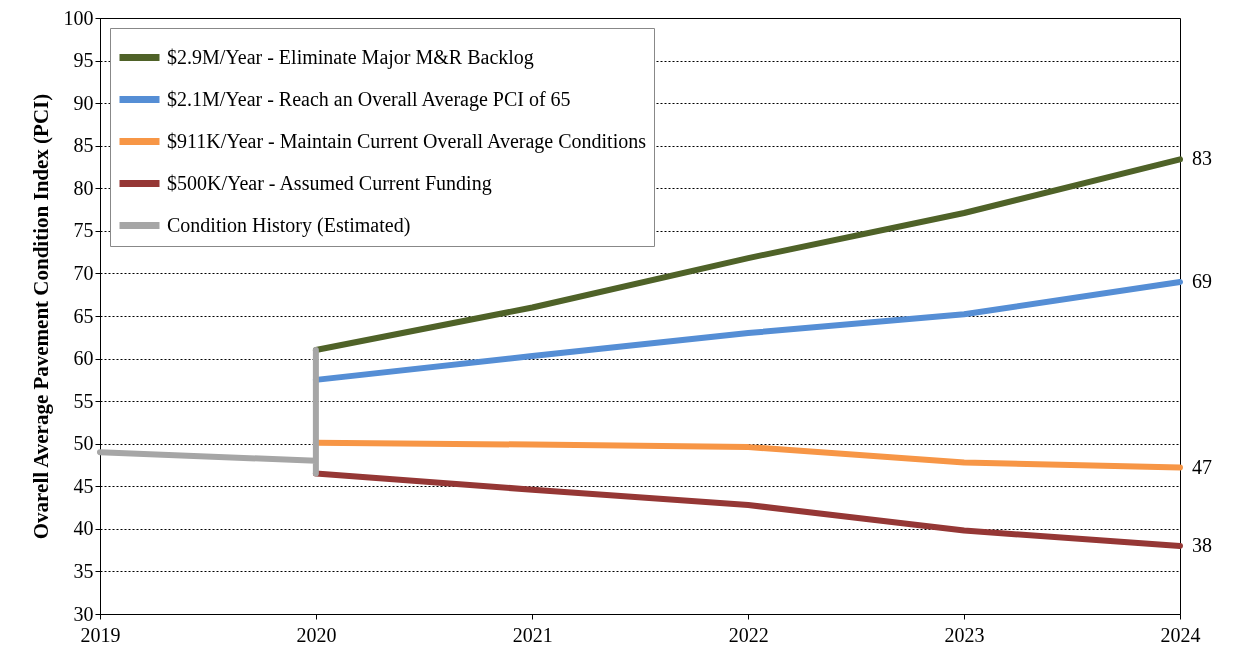 The width and height of the screenshot is (1245, 670). What do you see at coordinates (40, 316) in the screenshot?
I see `y-axis-title: Ovarell Average Pavement Condition Index (PCI)` at bounding box center [40, 316].